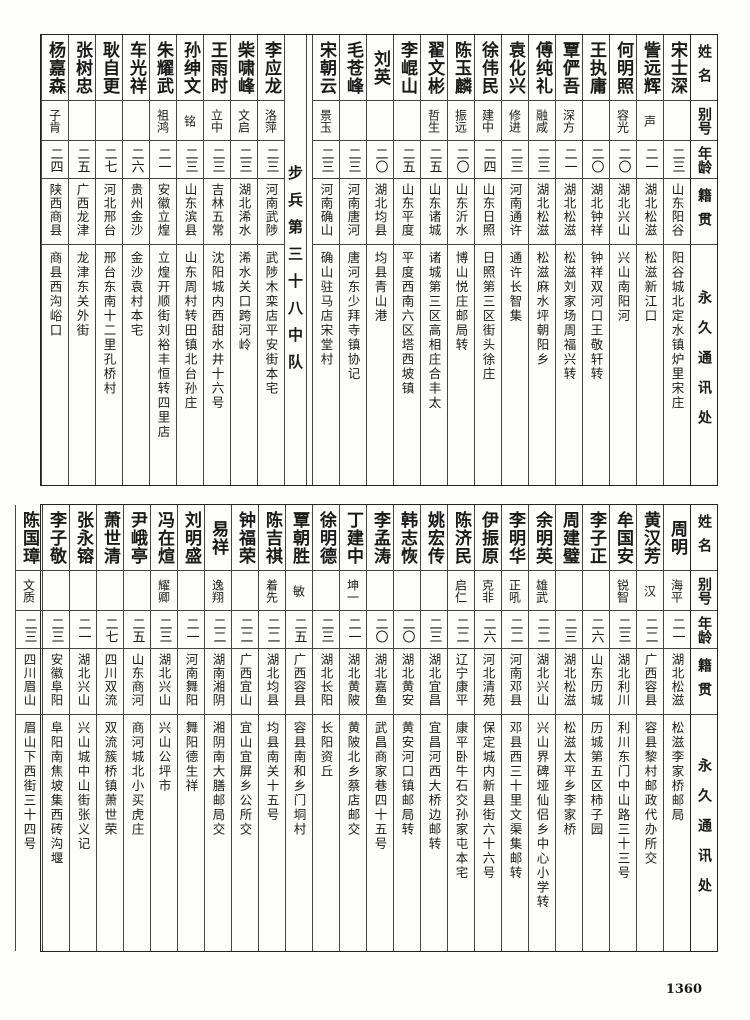 This screenshot has width=750, height=1020. Describe the element at coordinates (488, 68) in the screenshot. I see `record-name: 徐伟民` at that location.